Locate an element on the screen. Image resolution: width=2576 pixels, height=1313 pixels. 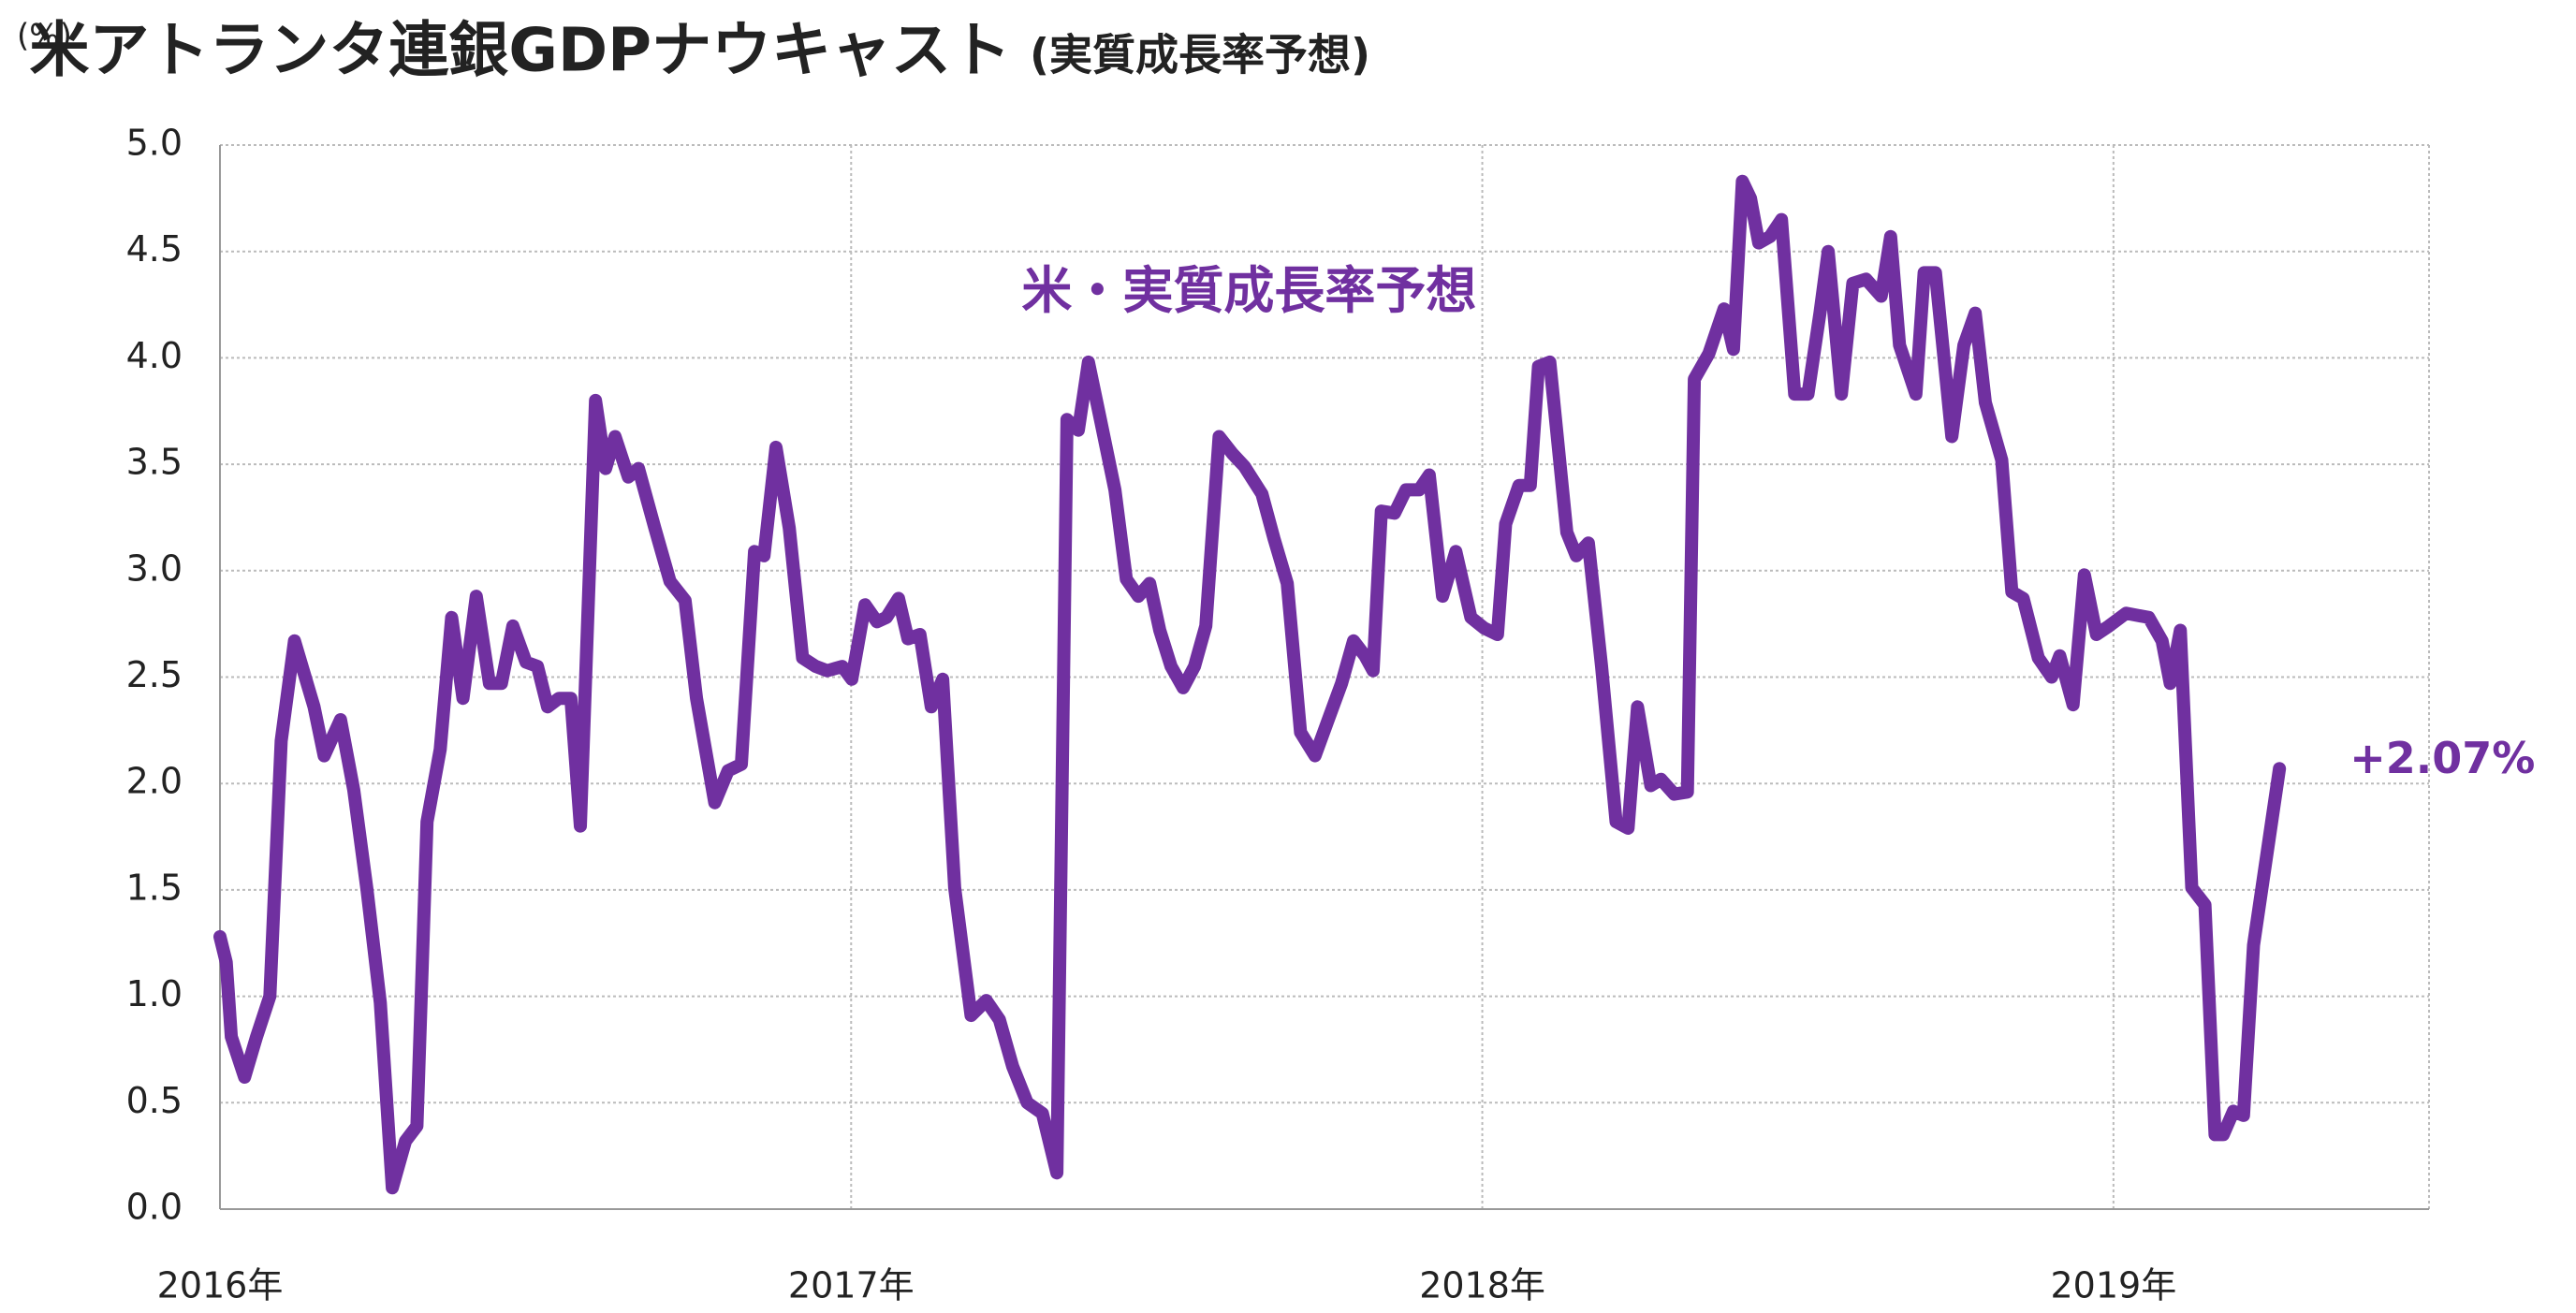
y-tick-label: 0.5 is located at coordinates (154, 1100).